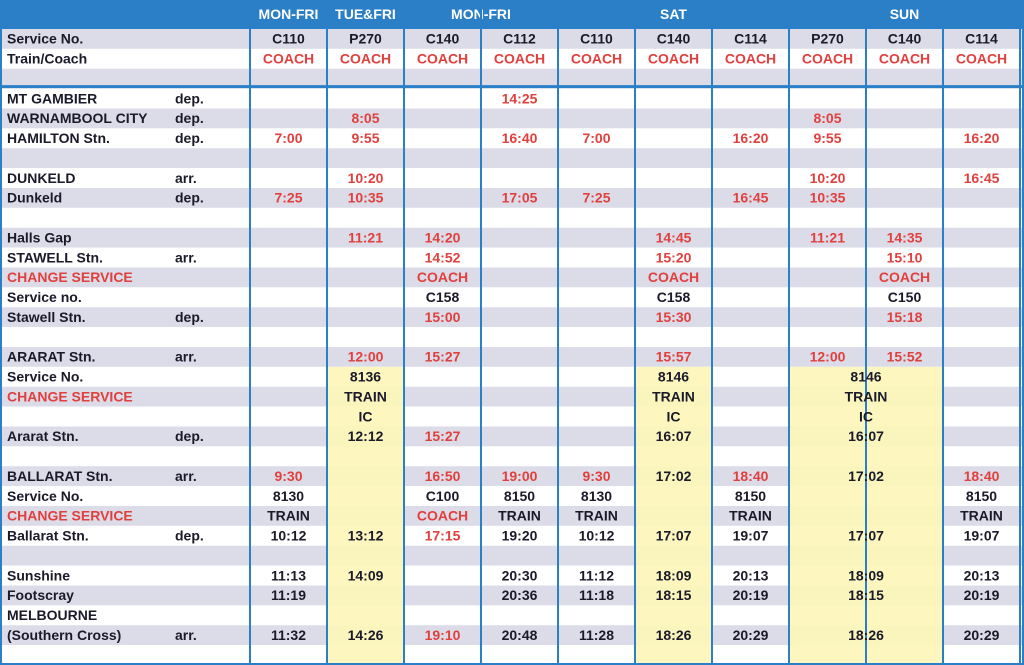 Image resolution: width=1024 pixels, height=665 pixels. I want to click on cell-value: C158, so click(674, 297).